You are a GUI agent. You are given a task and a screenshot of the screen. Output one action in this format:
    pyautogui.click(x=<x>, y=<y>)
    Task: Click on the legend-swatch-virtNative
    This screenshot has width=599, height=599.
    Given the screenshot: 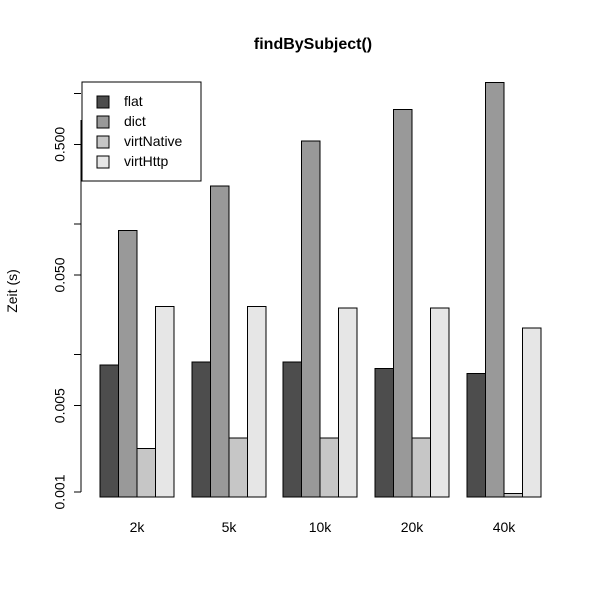 What is the action you would take?
    pyautogui.click(x=103, y=142)
    